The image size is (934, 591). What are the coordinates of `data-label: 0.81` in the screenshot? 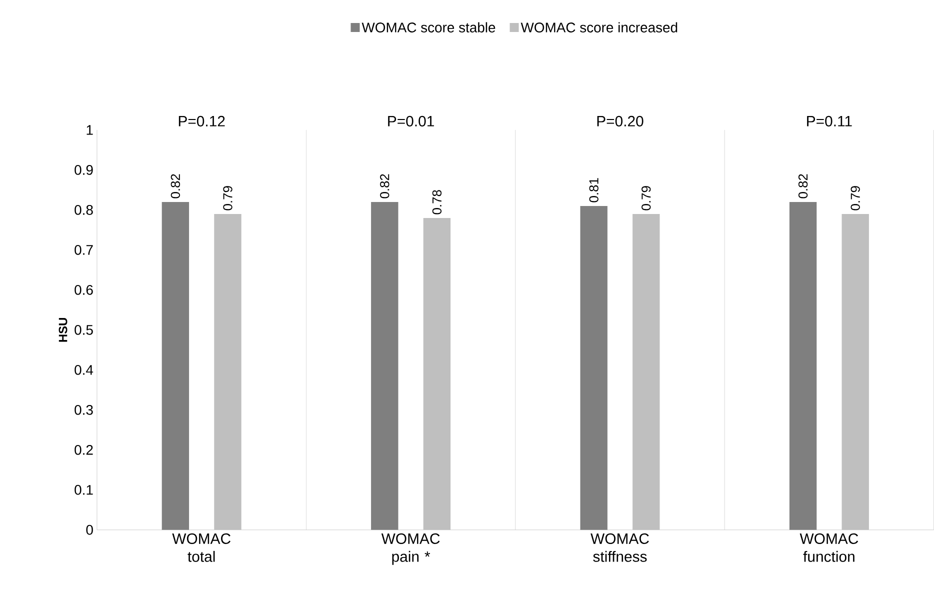 It's located at (593, 190).